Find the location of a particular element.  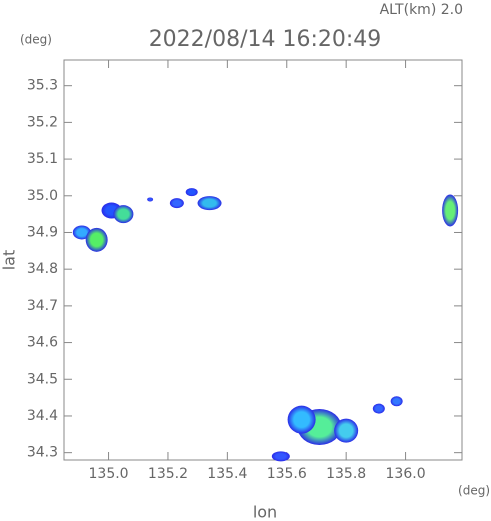

y-tick-label: 34.4 is located at coordinates (42, 416).